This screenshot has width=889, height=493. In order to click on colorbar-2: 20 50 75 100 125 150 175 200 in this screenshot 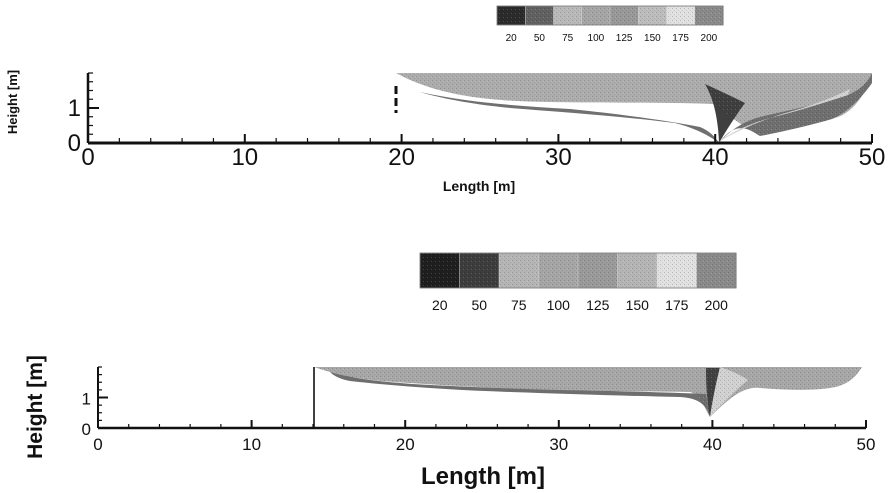, I will do `click(578, 282)`.